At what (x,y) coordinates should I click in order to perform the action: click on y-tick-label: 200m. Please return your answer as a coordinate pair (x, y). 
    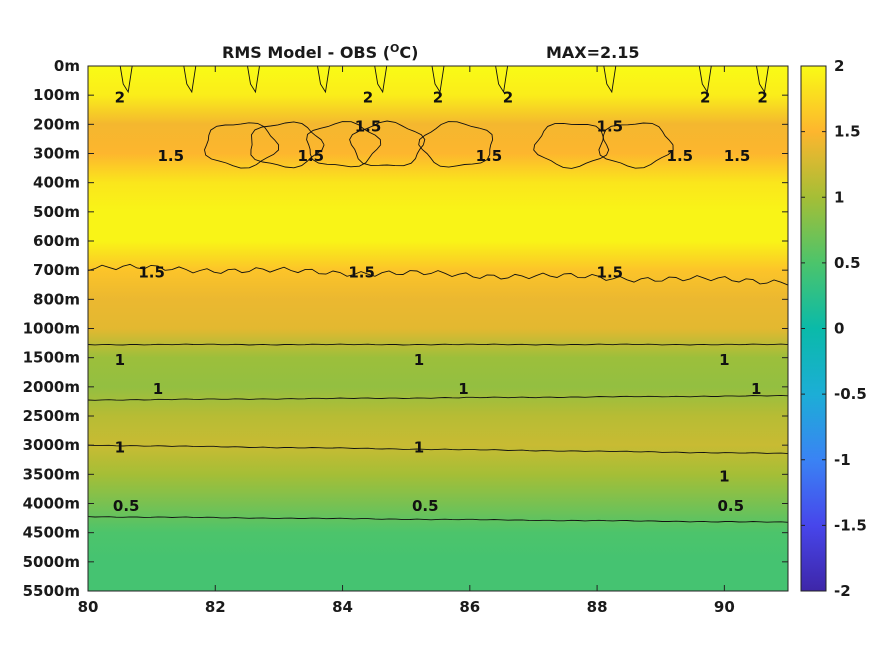
    Looking at the image, I should click on (56, 124).